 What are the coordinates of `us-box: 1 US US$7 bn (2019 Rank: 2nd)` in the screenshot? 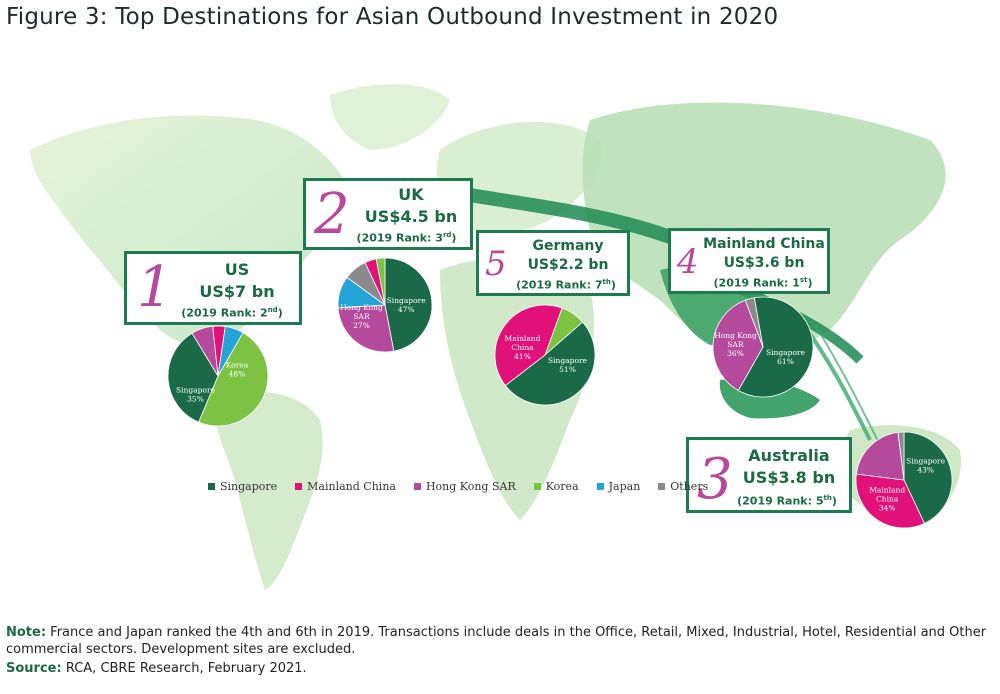 It's located at (213, 288).